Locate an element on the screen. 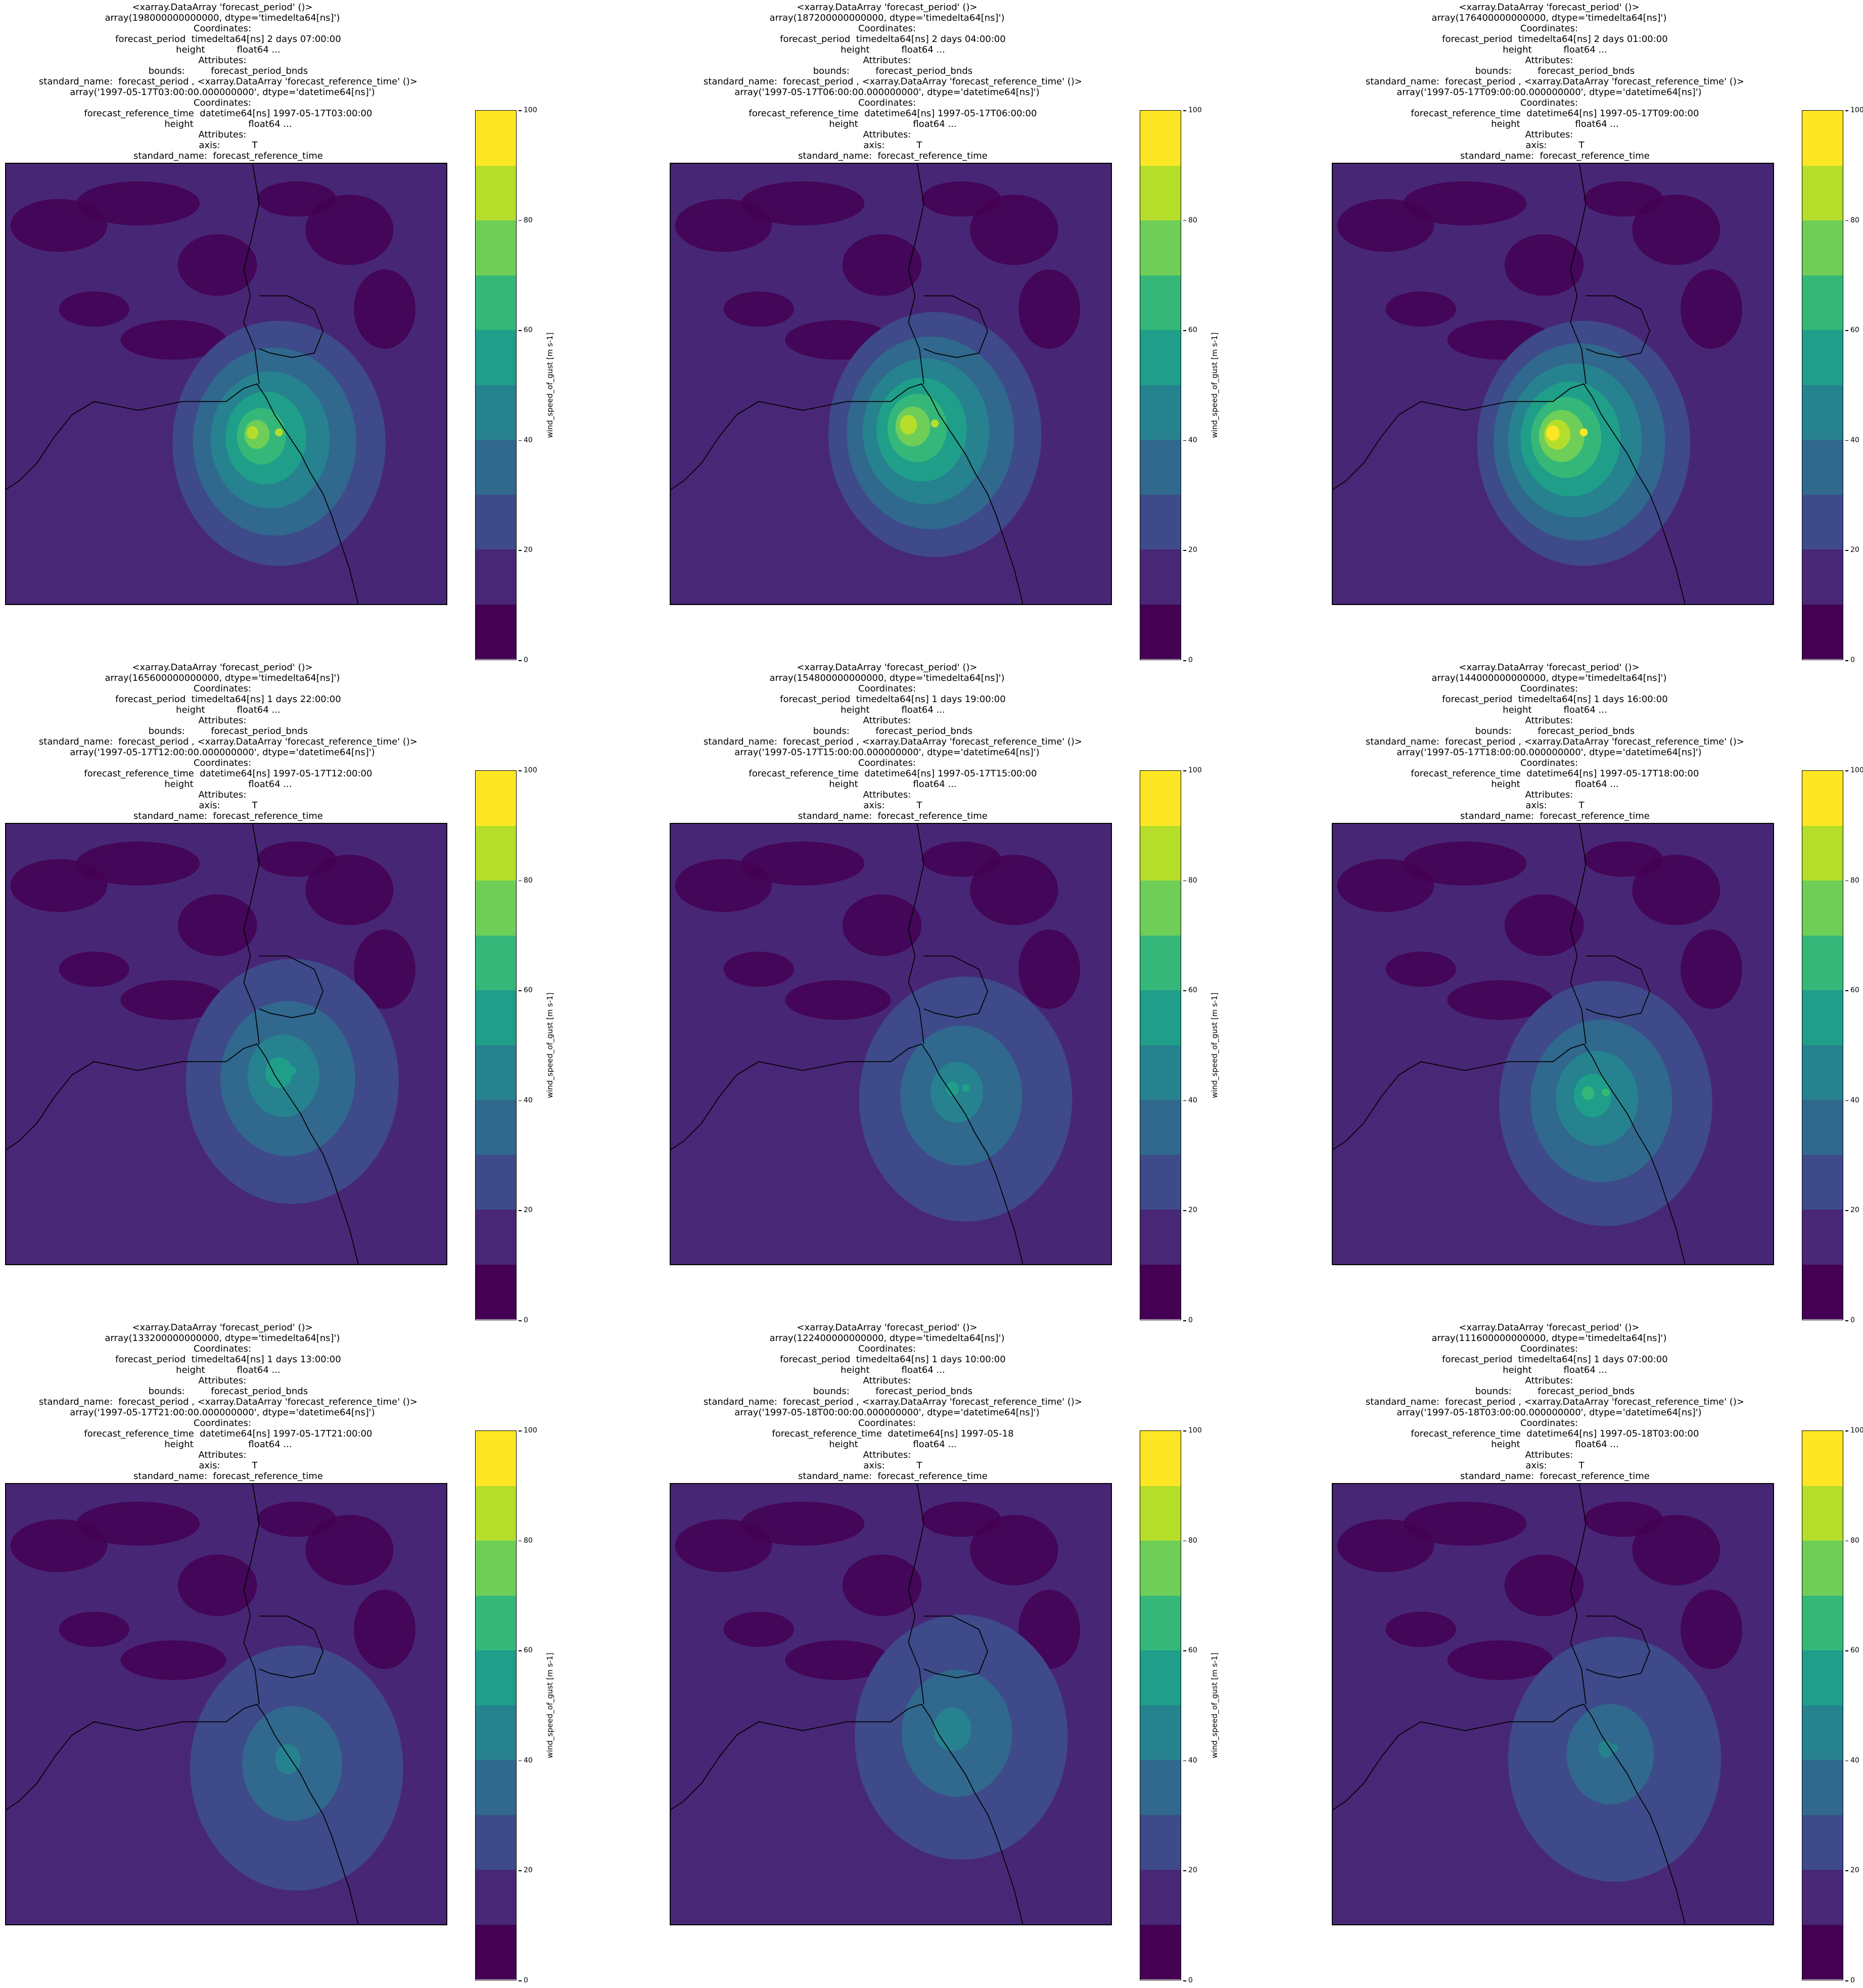 The width and height of the screenshot is (1863, 1988). wind-gust-map is located at coordinates (226, 384).